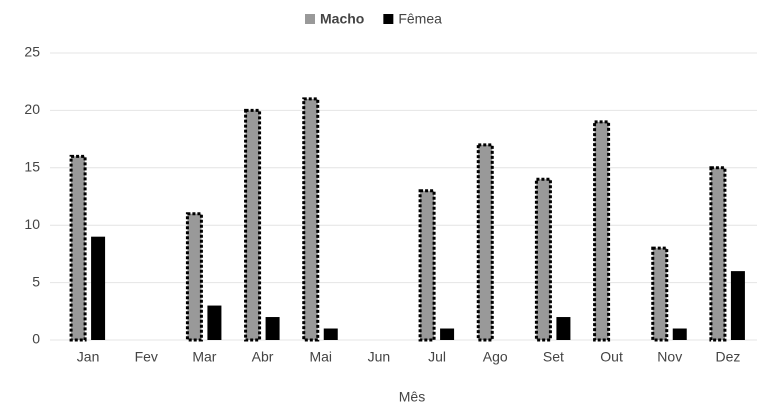  I want to click on x-tick-label: Ago, so click(495, 357).